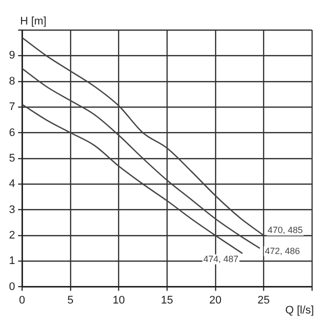  What do you see at coordinates (12, 107) in the screenshot?
I see `y-tick-label: 7` at bounding box center [12, 107].